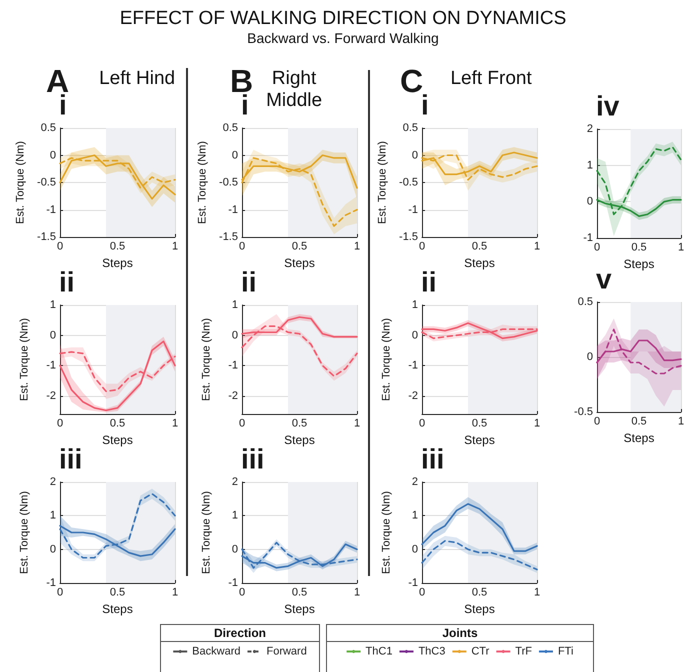  I want to click on chart-title: iv, so click(608, 106).